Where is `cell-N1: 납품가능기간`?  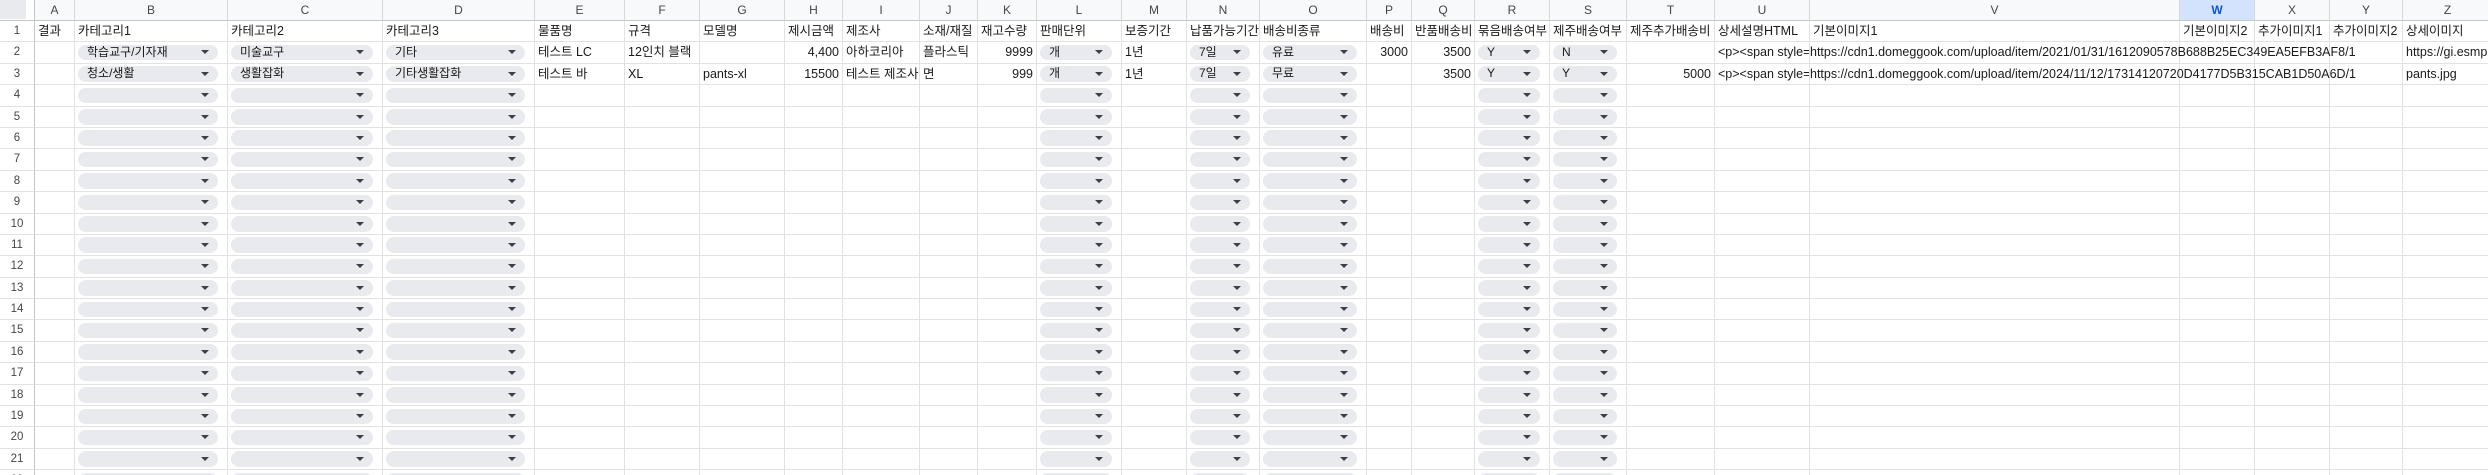
cell-N1: 납품가능기간 is located at coordinates (1223, 32).